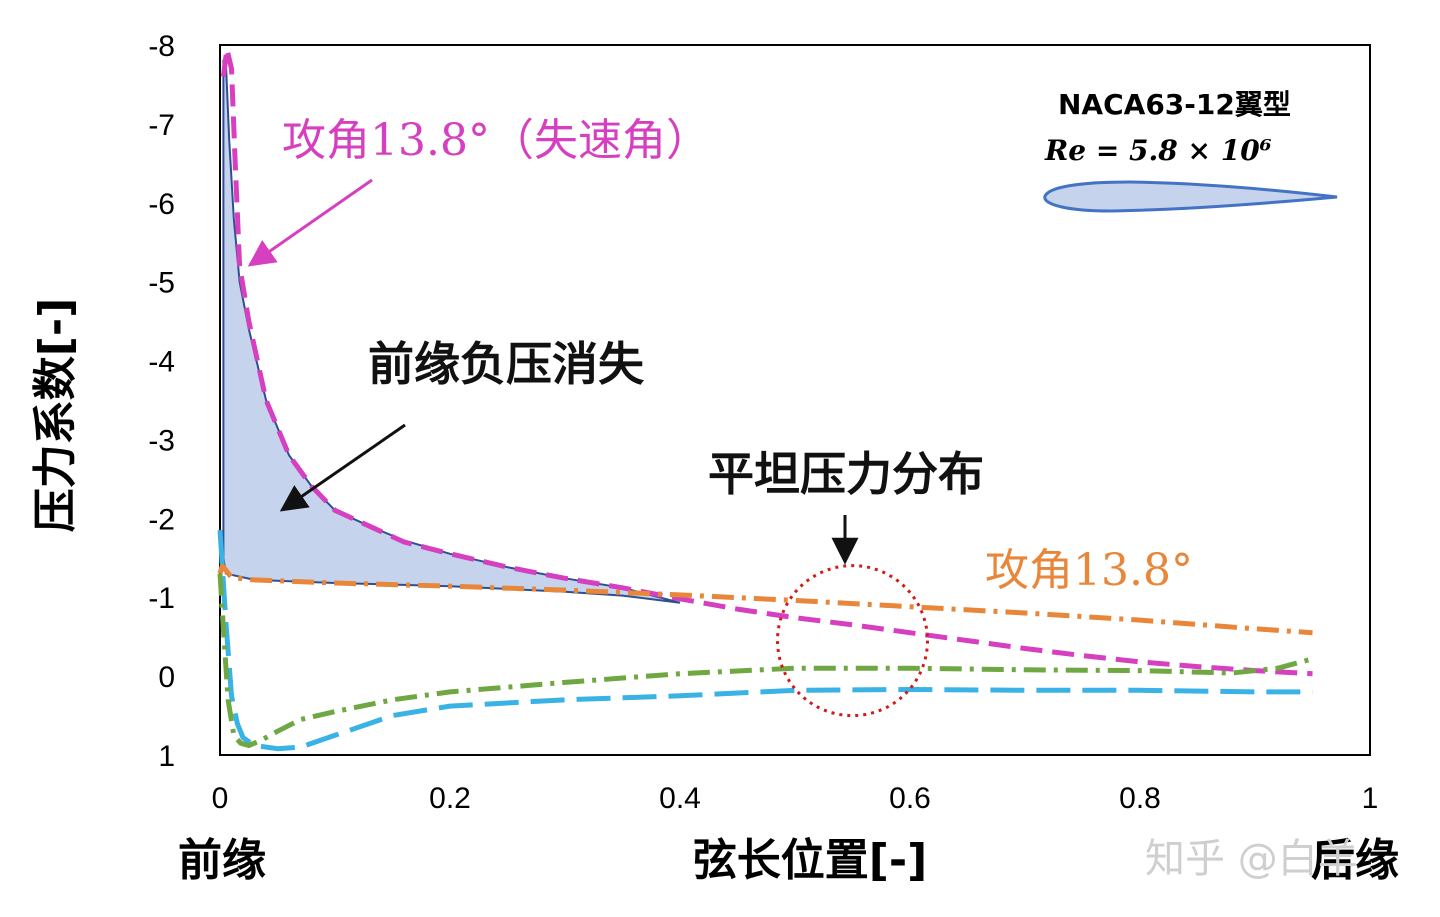 This screenshot has height=917, width=1440. I want to click on stall-arrow, so click(310, 222).